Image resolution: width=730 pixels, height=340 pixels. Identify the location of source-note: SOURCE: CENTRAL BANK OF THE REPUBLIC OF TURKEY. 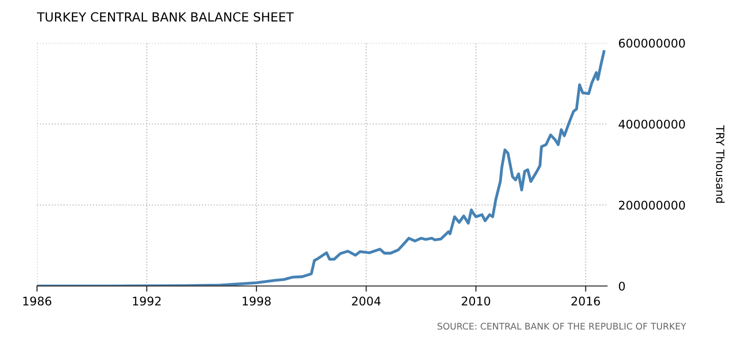
(562, 326).